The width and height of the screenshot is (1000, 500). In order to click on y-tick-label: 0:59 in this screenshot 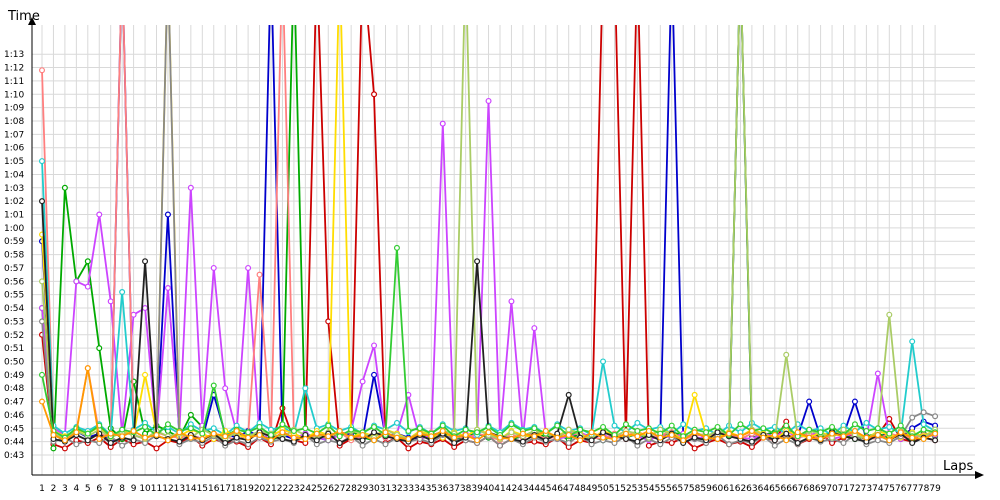, I will do `click(14, 242)`.